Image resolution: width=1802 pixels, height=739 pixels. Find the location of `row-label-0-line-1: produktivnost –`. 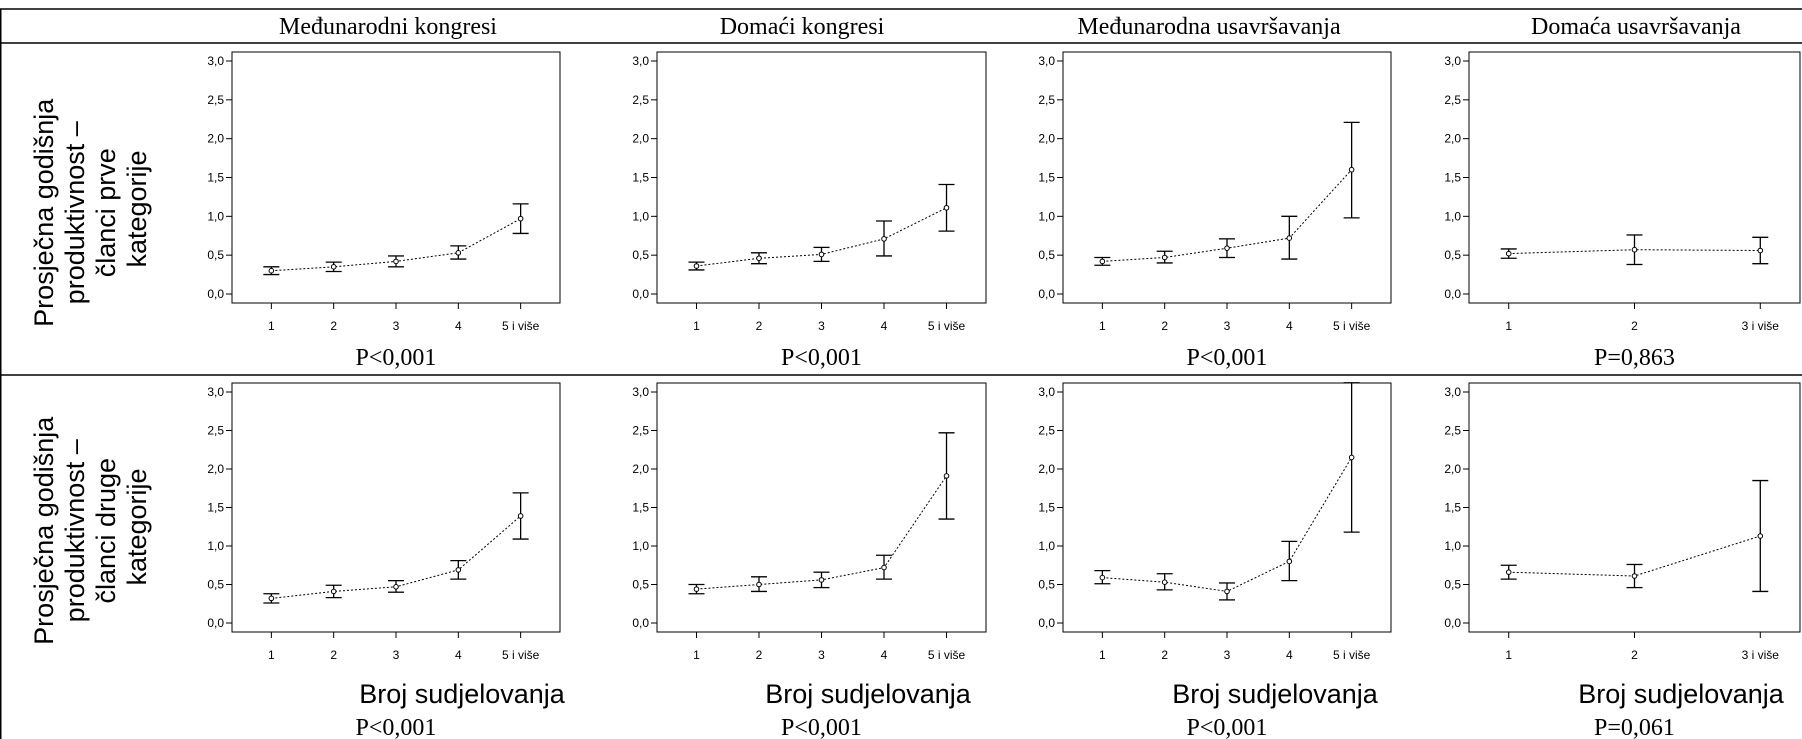

row-label-0-line-1: produktivnost – is located at coordinates (75, 212).